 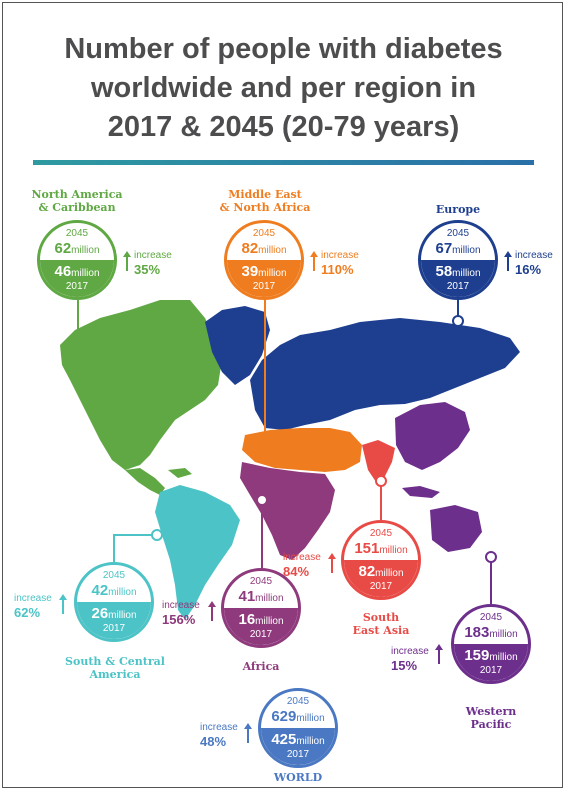 What do you see at coordinates (381, 541) in the screenshot?
I see `stat-2045: 2045 151million` at bounding box center [381, 541].